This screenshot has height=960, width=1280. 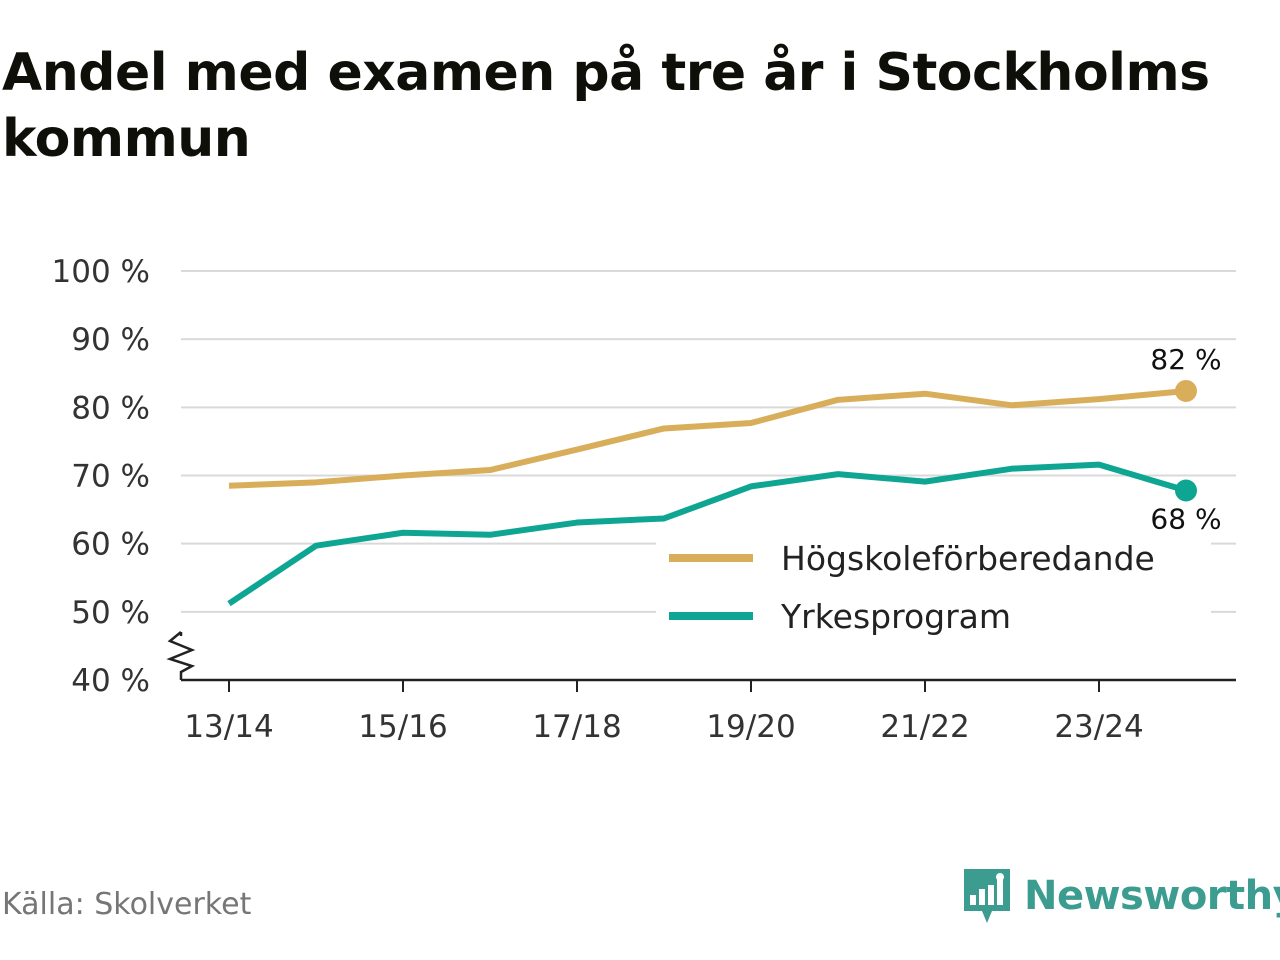 I want to click on end-value-label: 82 %, so click(x=1185, y=359).